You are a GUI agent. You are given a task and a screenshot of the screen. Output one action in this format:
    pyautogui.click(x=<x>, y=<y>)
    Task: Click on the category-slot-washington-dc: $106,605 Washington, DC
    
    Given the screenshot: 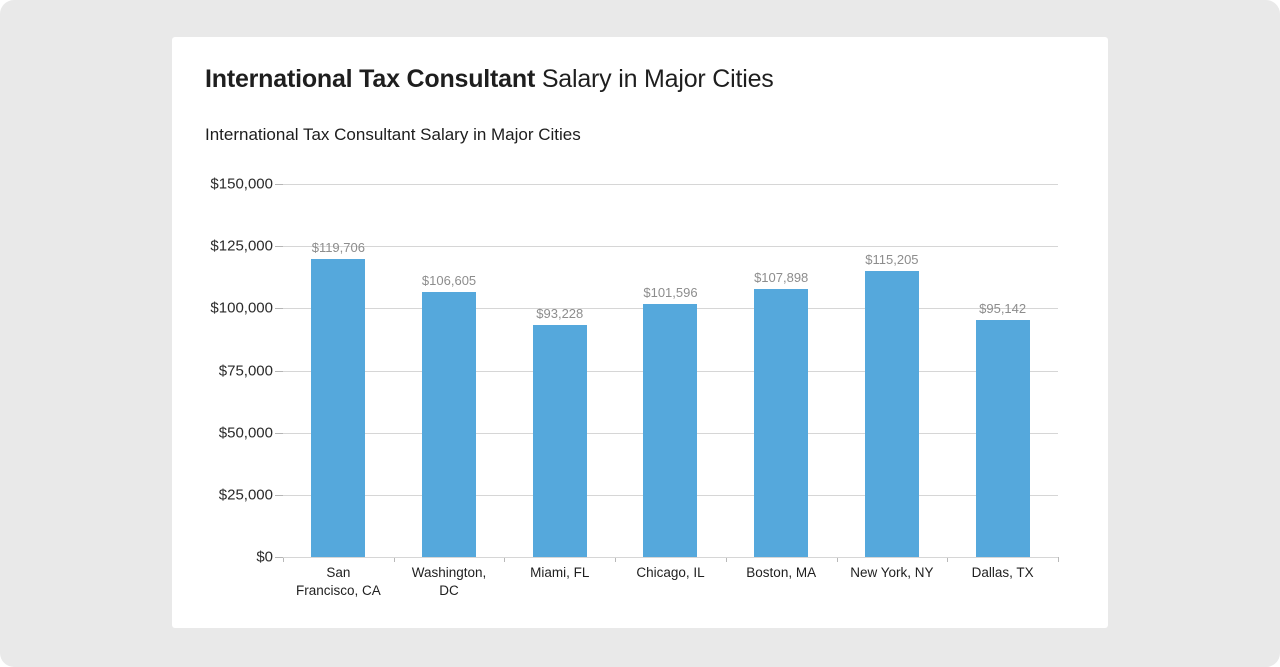 What is the action you would take?
    pyautogui.click(x=449, y=391)
    